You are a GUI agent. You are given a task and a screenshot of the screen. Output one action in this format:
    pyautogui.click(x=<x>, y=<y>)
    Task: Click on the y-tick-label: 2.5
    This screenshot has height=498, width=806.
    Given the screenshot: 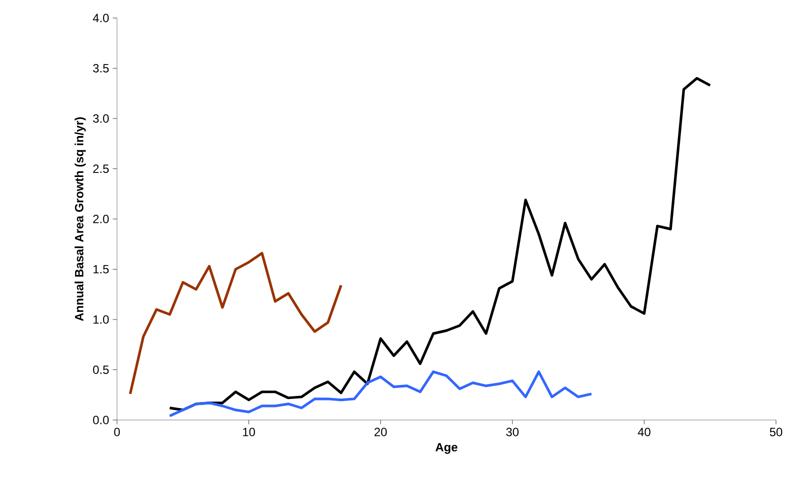 What is the action you would take?
    pyautogui.click(x=101, y=168)
    